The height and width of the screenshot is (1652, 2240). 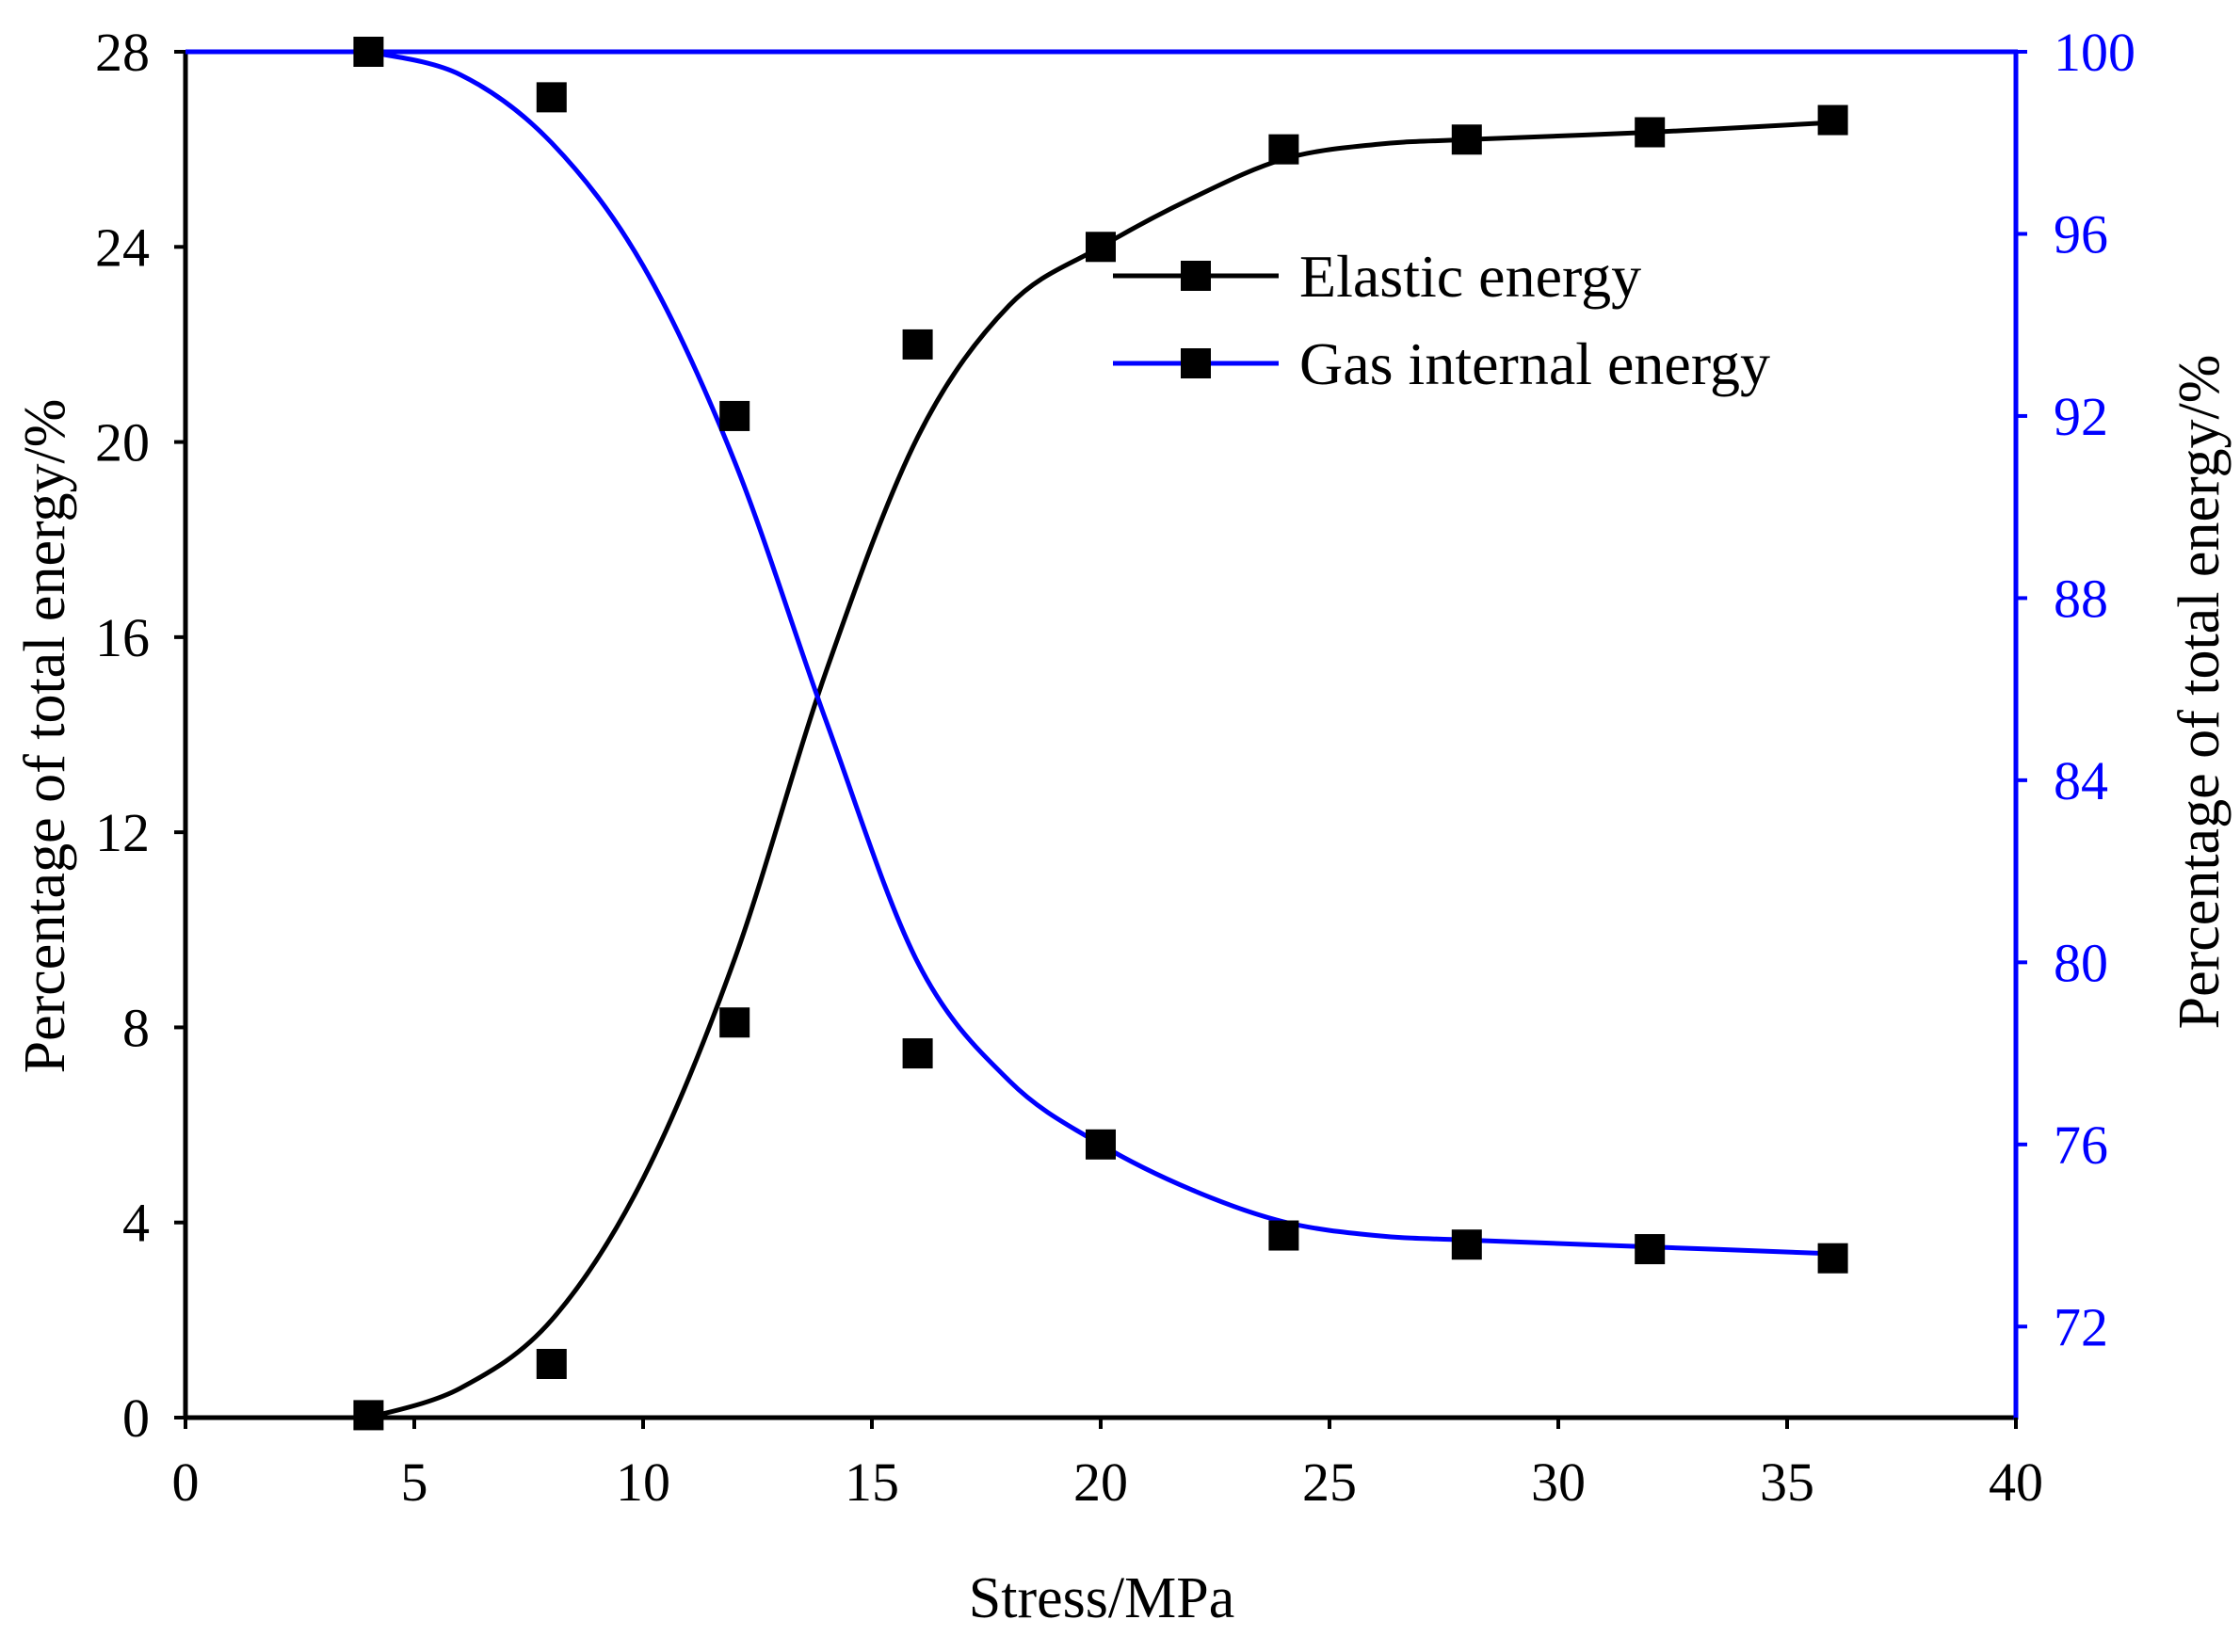 I want to click on y-left-tick-label: 28, so click(x=123, y=52).